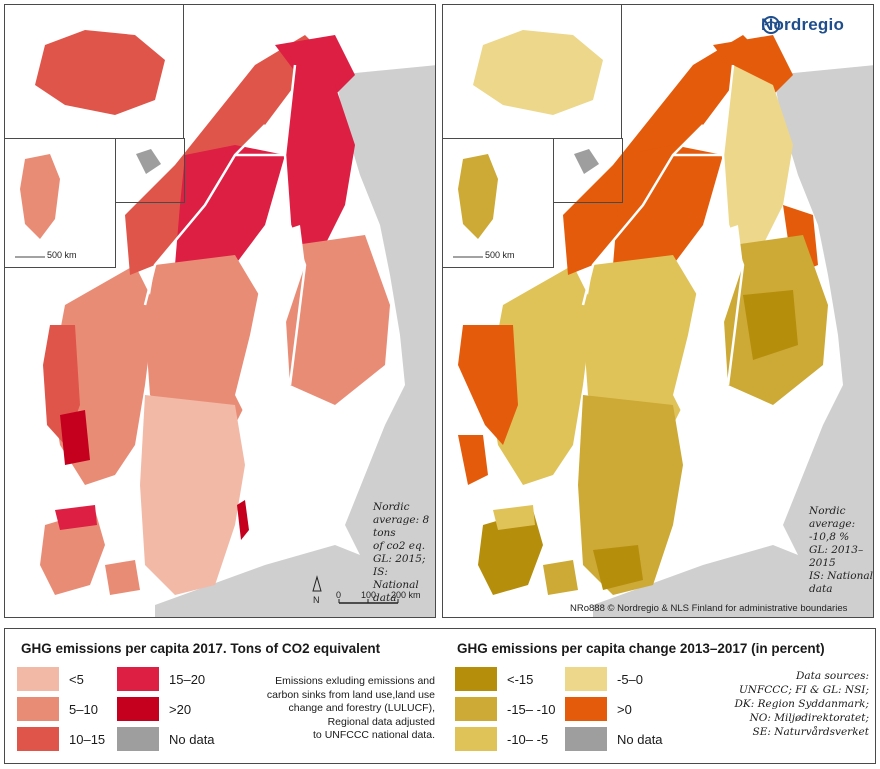  Describe the element at coordinates (401, 526) in the screenshot. I see `note-line: average: 8 tons` at that location.